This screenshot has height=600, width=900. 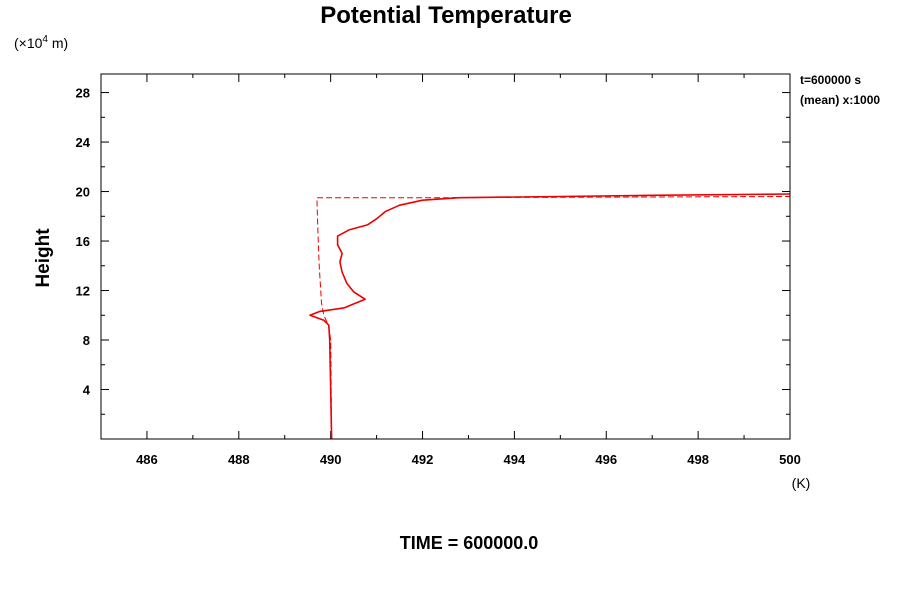 I want to click on y-tick-label: 20, so click(x=83, y=192).